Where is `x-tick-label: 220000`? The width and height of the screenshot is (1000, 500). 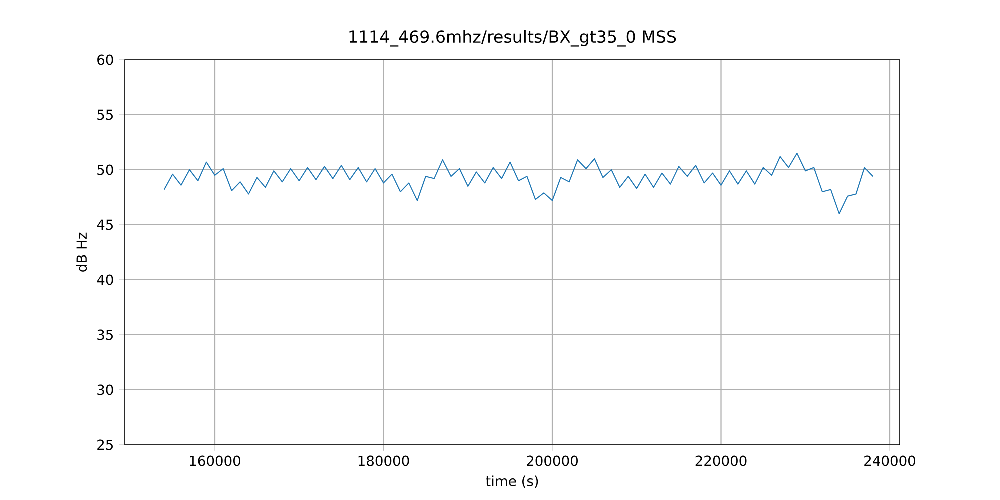 x-tick-label: 220000 is located at coordinates (721, 461).